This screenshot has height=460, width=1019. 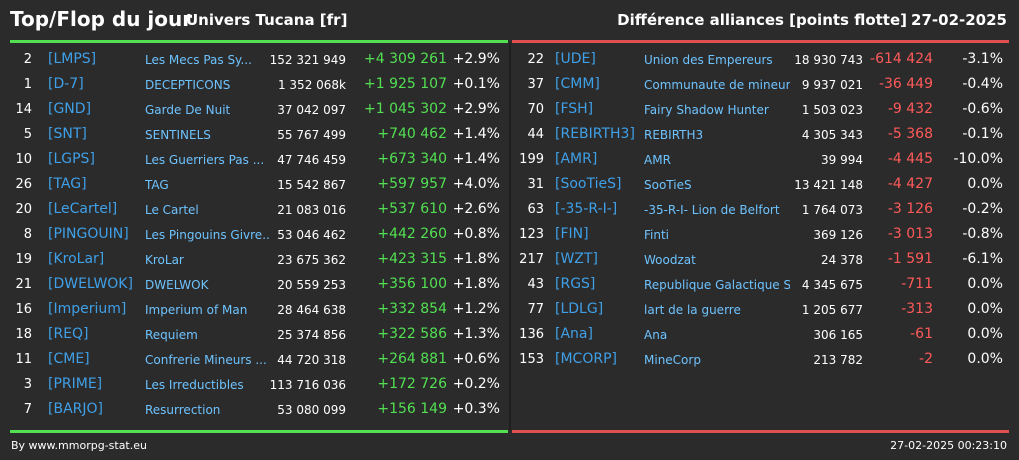 I want to click on top-alliance-row: 19 [KroLar] KroLar 23 675 362 +423 315 +1.8%, so click(x=254, y=261).